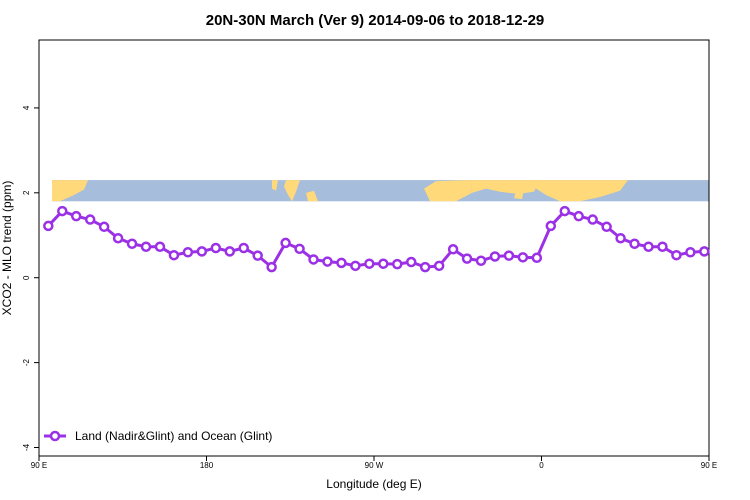  I want to click on legend: Land (Nadir&Glint) and Ocean (Glint), so click(158, 436).